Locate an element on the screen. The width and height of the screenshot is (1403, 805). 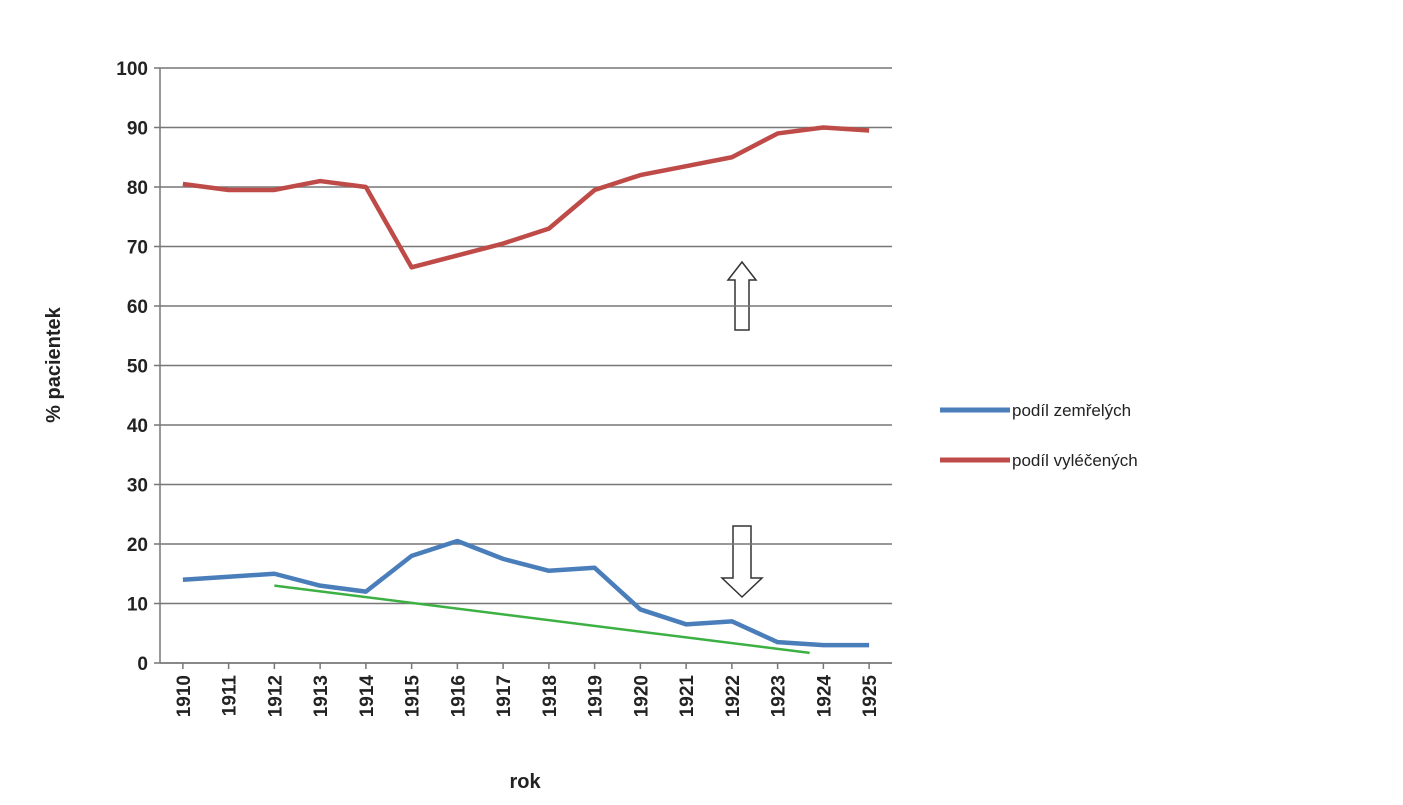
x-tick-label: 1918 is located at coordinates (550, 696).